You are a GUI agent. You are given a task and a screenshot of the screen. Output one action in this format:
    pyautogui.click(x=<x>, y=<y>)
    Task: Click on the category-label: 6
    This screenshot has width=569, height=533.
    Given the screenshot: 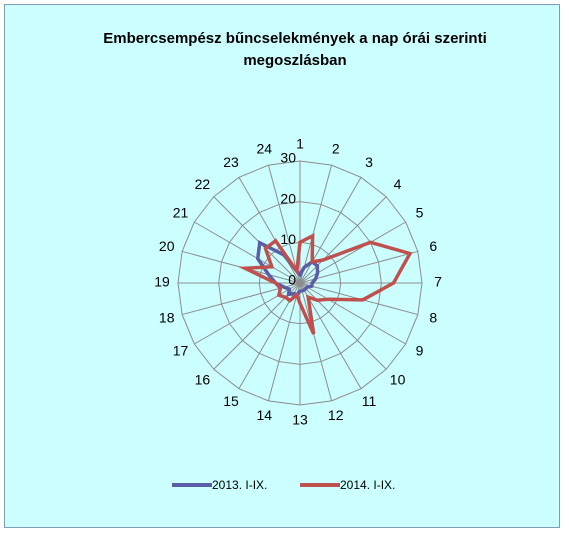 What is the action you would take?
    pyautogui.click(x=433, y=246)
    